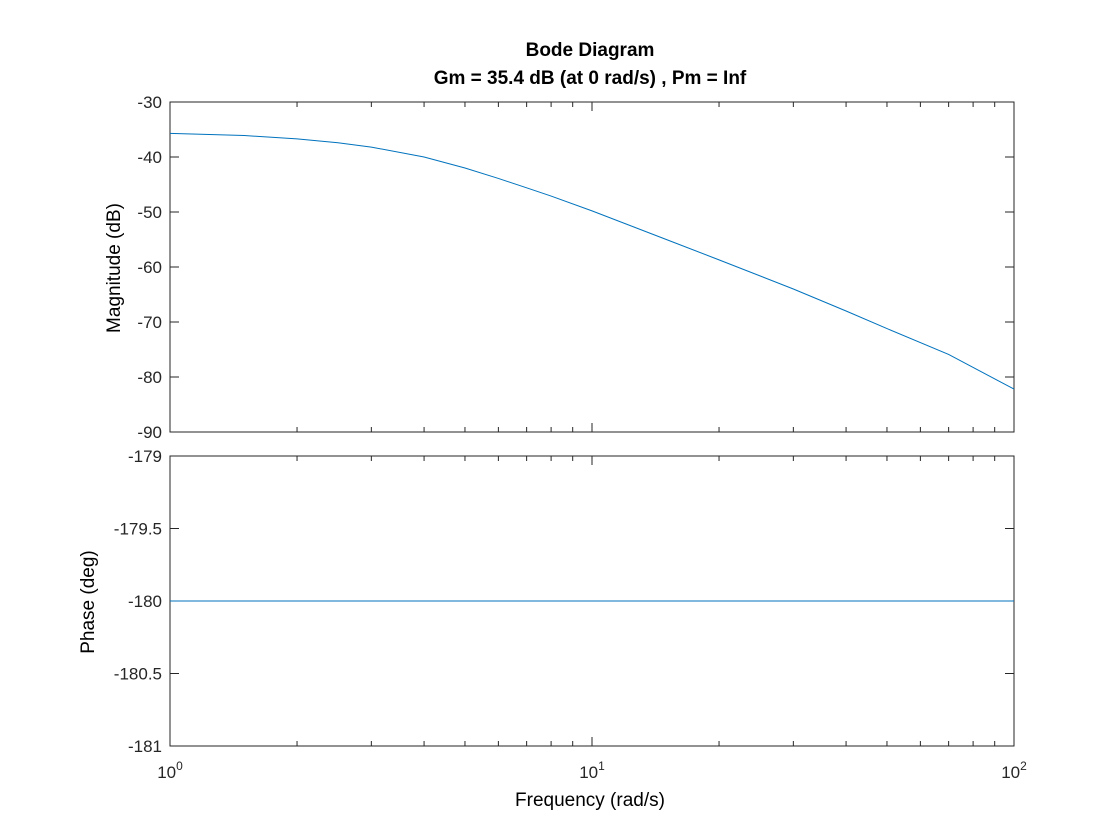 This screenshot has height=840, width=1120. What do you see at coordinates (114, 268) in the screenshot?
I see `magnitude-y-label: Magnitude (dB)` at bounding box center [114, 268].